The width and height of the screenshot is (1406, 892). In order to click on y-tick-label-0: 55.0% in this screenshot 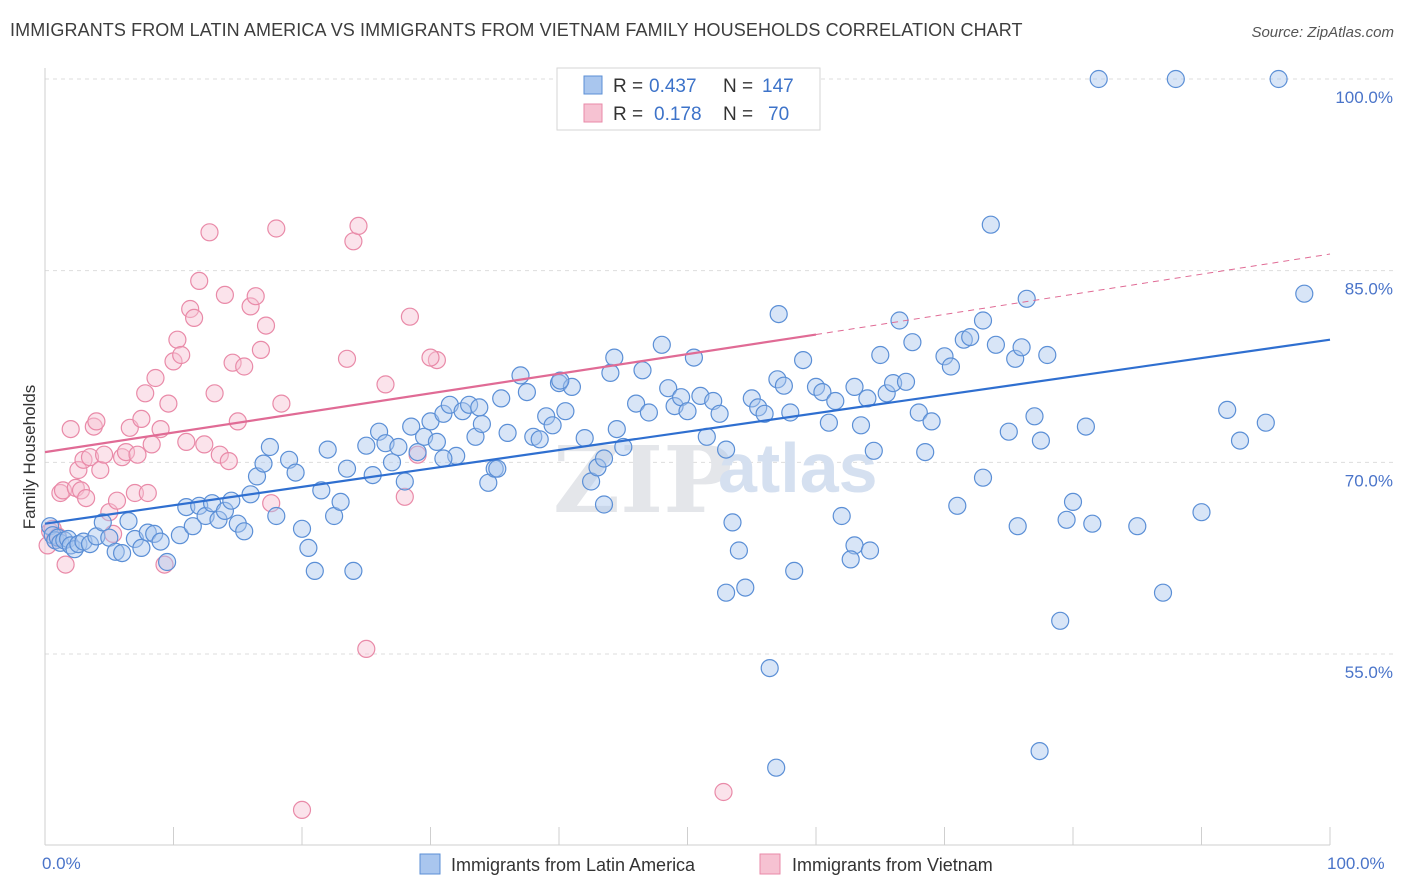, I will do `click(1369, 672)`.